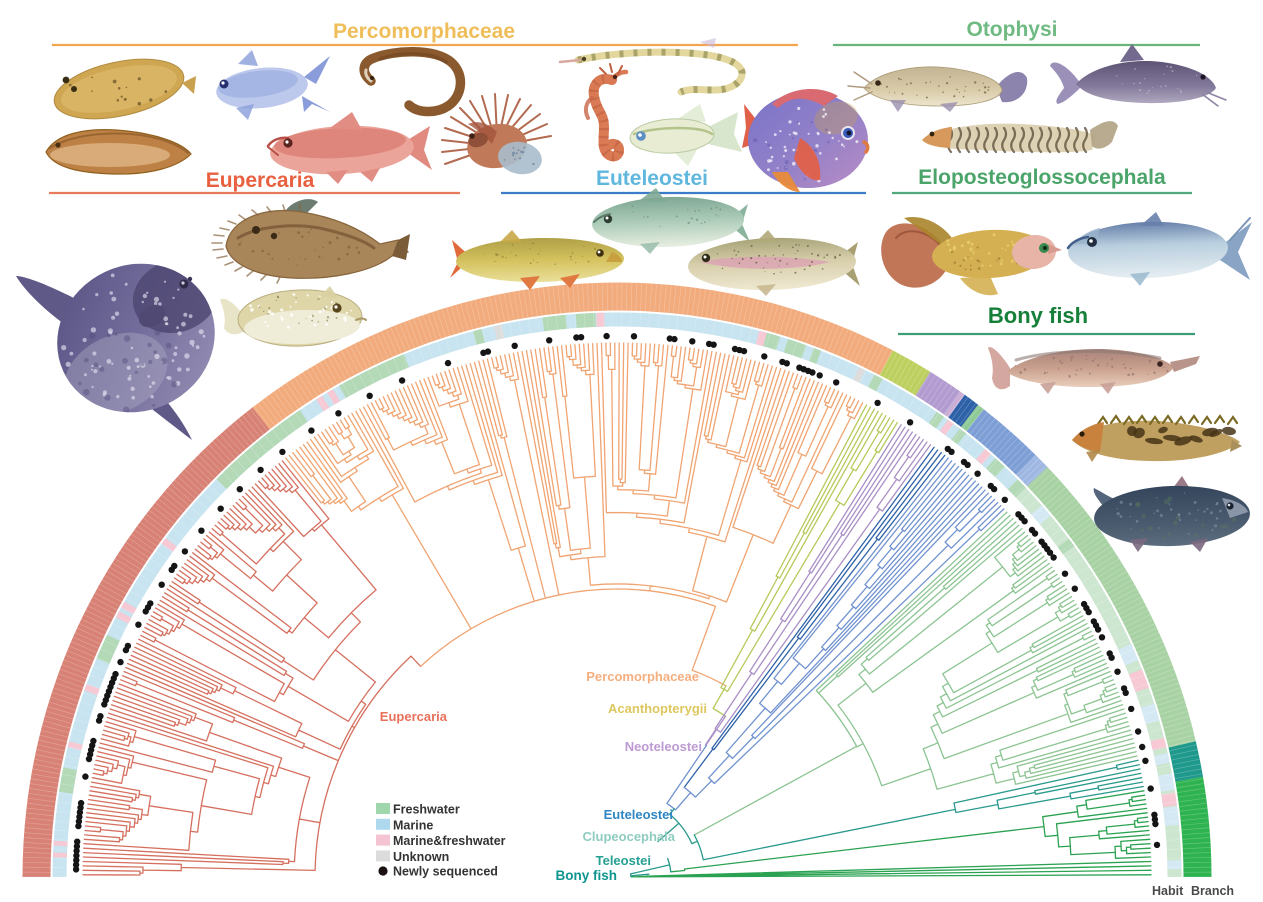 The image size is (1263, 902). I want to click on svg-text: Neoteleostei, so click(663, 746).